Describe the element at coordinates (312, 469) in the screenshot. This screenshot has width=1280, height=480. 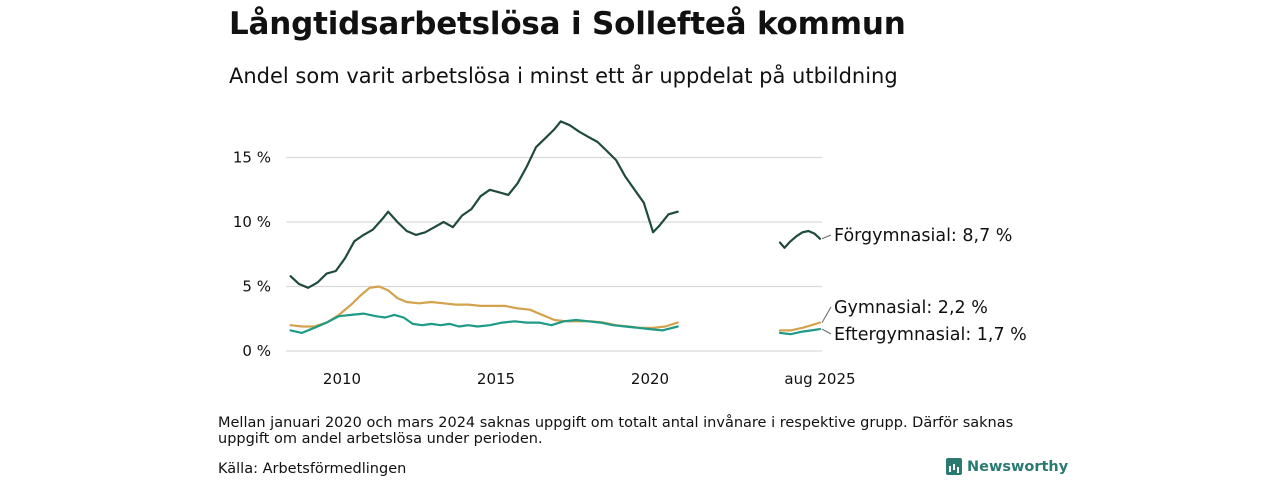
I see `source-label: Källa: Arbetsförmedlingen` at that location.